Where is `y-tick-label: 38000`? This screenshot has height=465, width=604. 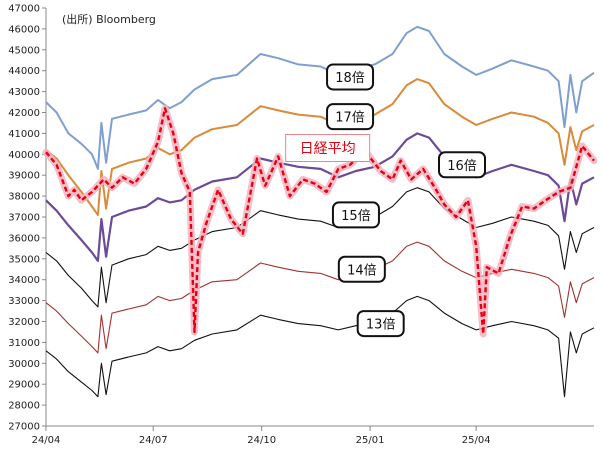
y-tick-label: 38000 is located at coordinates (24, 197).